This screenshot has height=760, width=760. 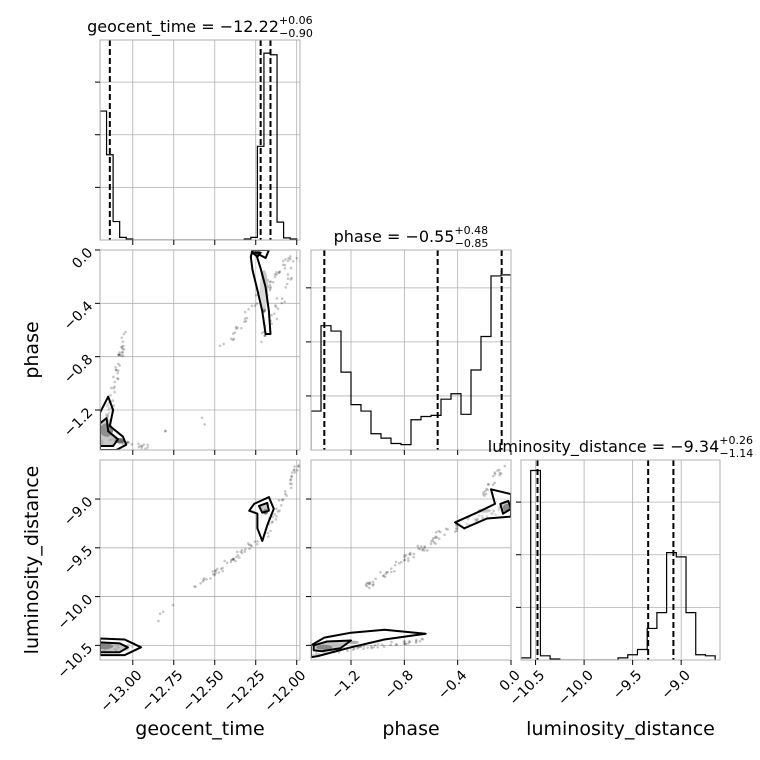 I want to click on yaxis-label-phase: phase, so click(x=32, y=349).